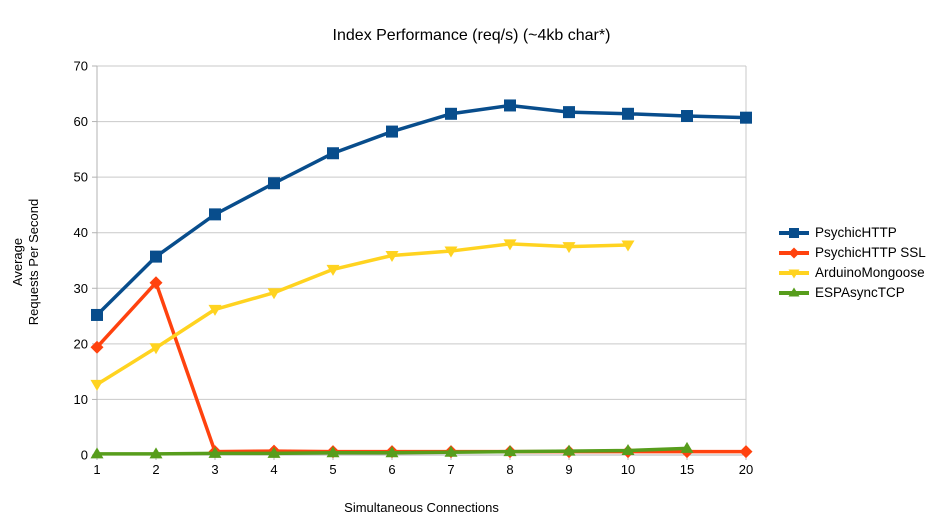 This screenshot has height=530, width=943. I want to click on y-tick-label: 70, so click(81, 66).